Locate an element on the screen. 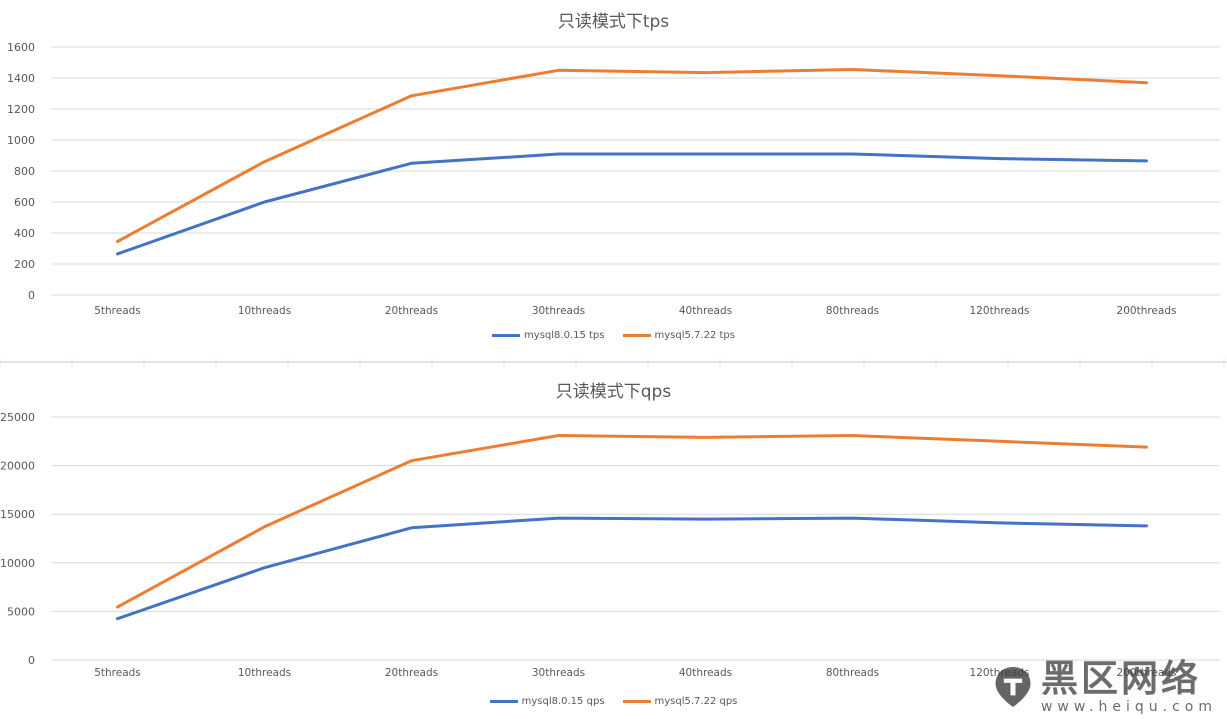  legend-label: mysql5.7.22 tps is located at coordinates (694, 335).